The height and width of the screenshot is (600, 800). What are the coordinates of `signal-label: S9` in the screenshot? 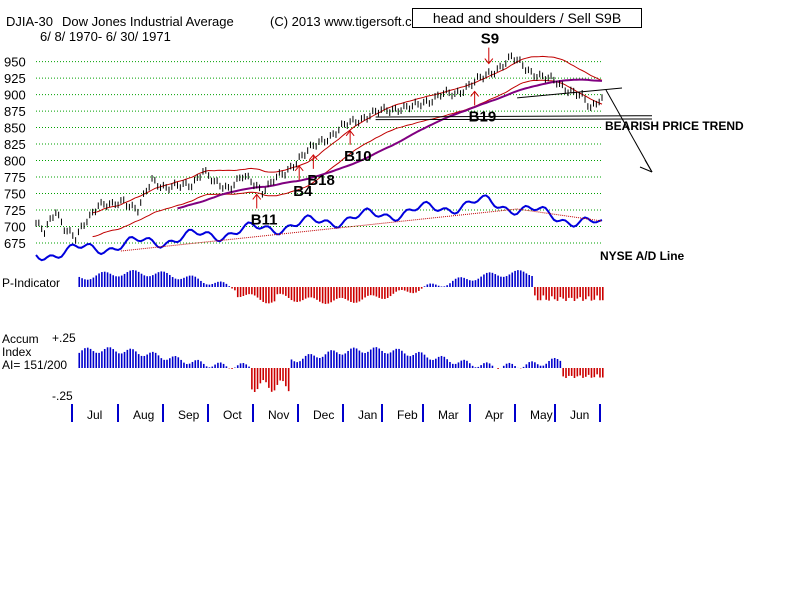 It's located at (490, 39).